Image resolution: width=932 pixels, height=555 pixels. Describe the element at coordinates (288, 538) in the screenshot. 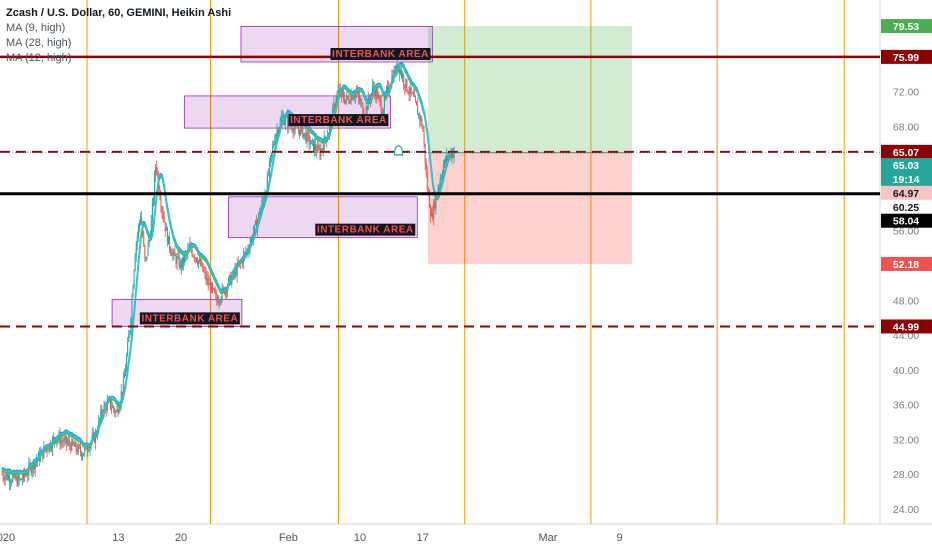

I see `time-tick-label: Feb` at that location.